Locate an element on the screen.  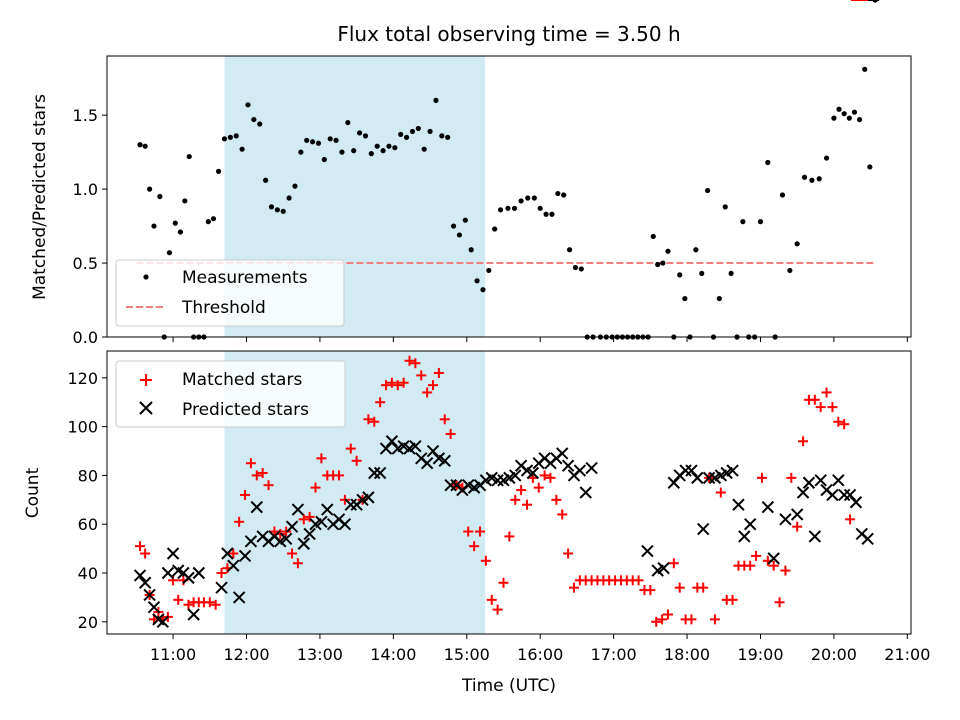
bottom-legend-box is located at coordinates (230, 394).